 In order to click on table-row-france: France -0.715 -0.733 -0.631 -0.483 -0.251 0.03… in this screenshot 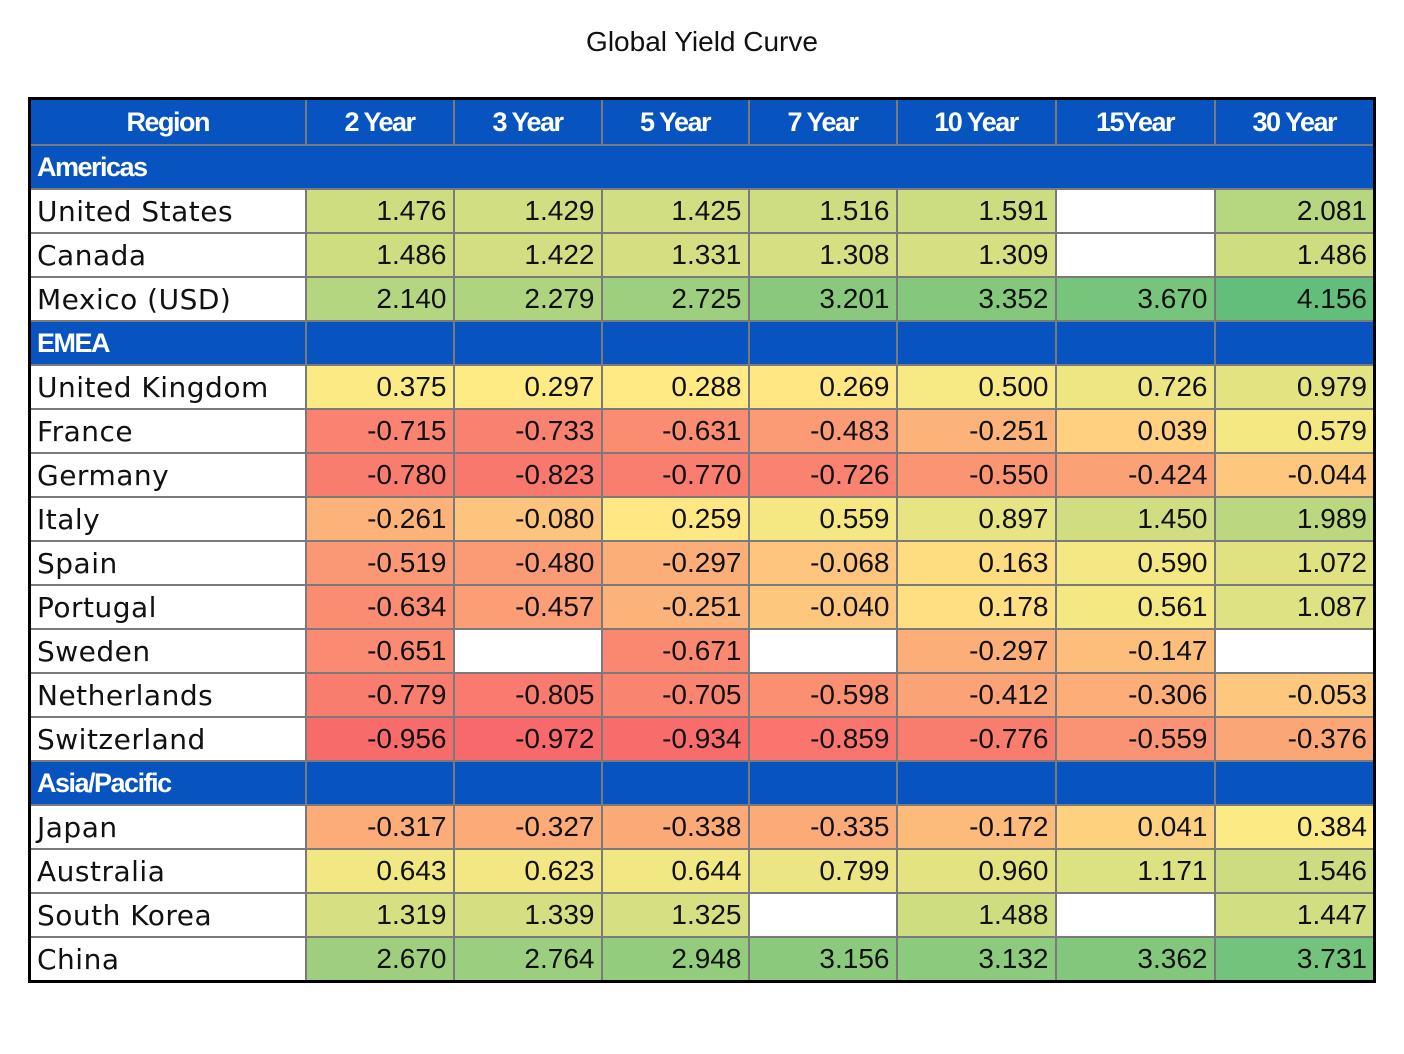, I will do `click(702, 431)`.